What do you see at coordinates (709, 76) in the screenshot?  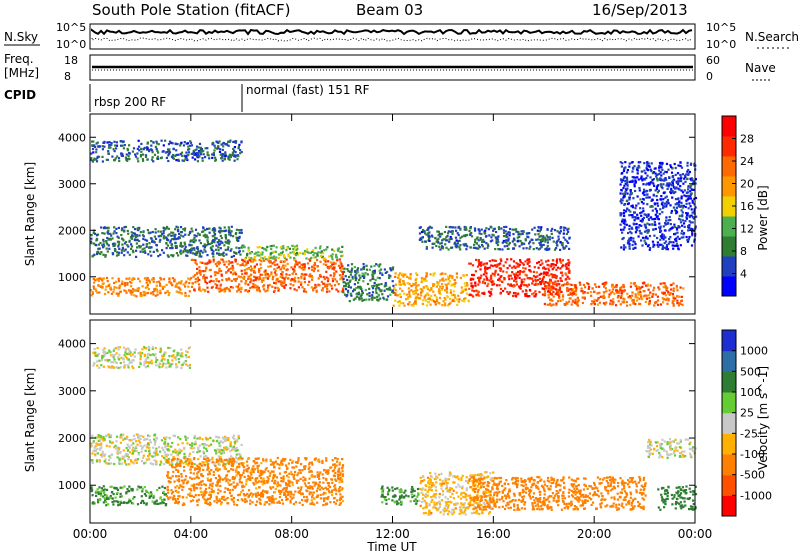 I see `nave-tick-bottom: 0` at bounding box center [709, 76].